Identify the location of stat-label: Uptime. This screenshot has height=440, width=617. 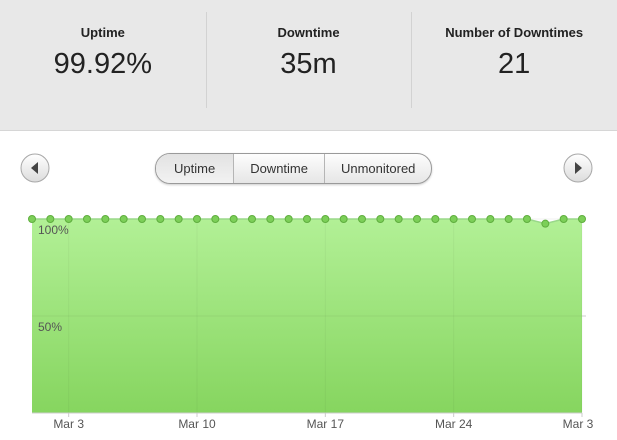
(102, 32).